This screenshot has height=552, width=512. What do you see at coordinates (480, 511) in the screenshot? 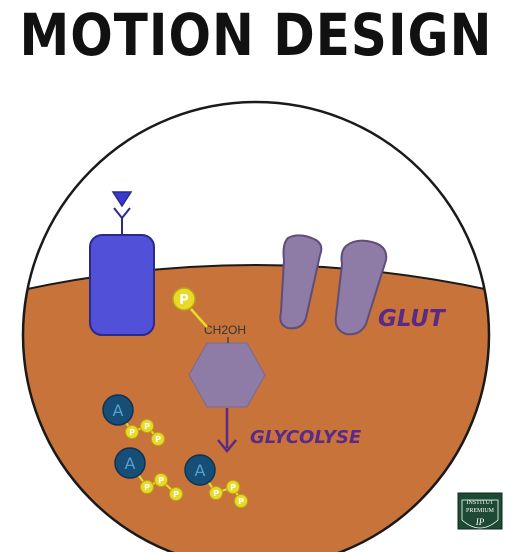
I see `badge-line2: PREMIUM` at bounding box center [480, 511].